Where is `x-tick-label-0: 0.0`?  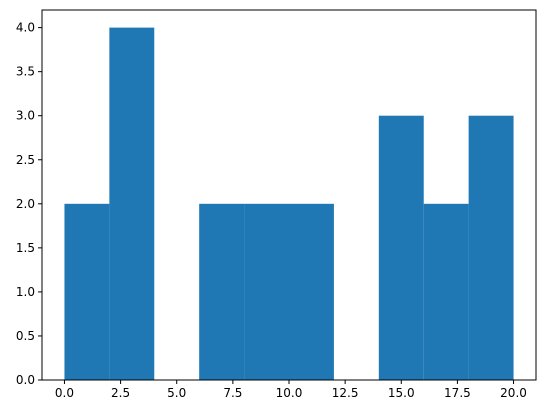
x-tick-label-0: 0.0 is located at coordinates (64, 393).